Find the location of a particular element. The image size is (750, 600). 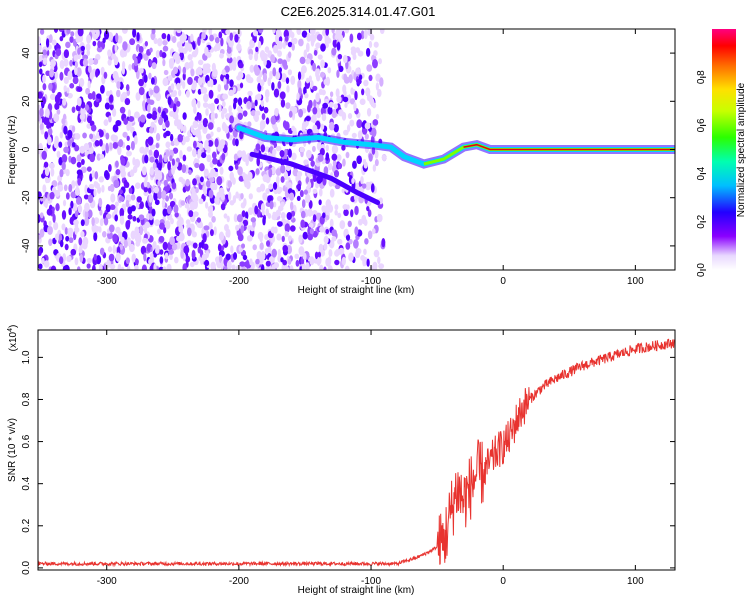

x-tick-label: -200 is located at coordinates (239, 281).